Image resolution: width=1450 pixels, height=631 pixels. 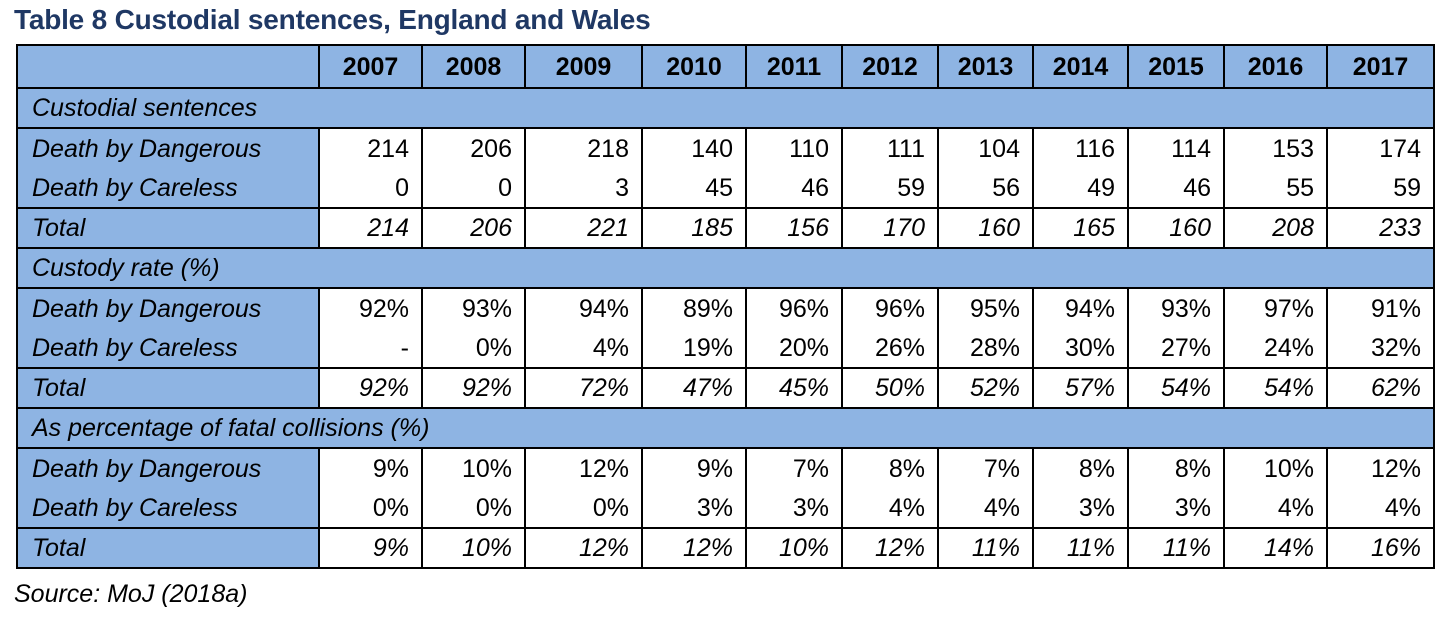 What do you see at coordinates (168, 66) in the screenshot?
I see `header-corner-cell` at bounding box center [168, 66].